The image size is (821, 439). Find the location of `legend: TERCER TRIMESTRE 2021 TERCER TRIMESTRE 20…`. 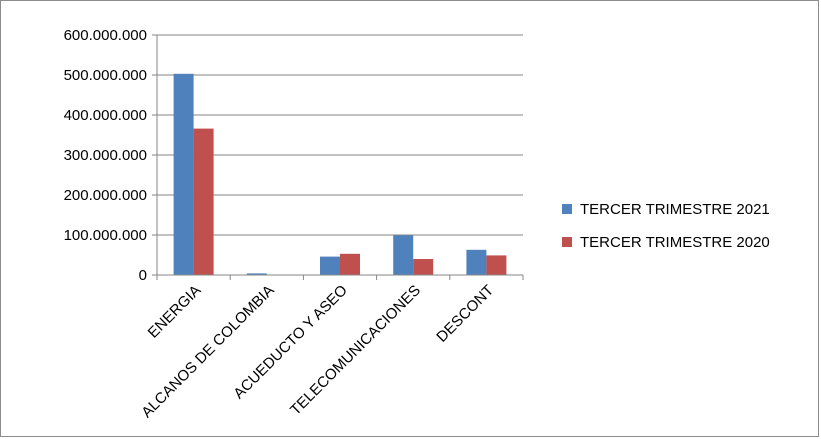

legend: TERCER TRIMESTRE 2021 TERCER TRIMESTRE 20… is located at coordinates (666, 226).